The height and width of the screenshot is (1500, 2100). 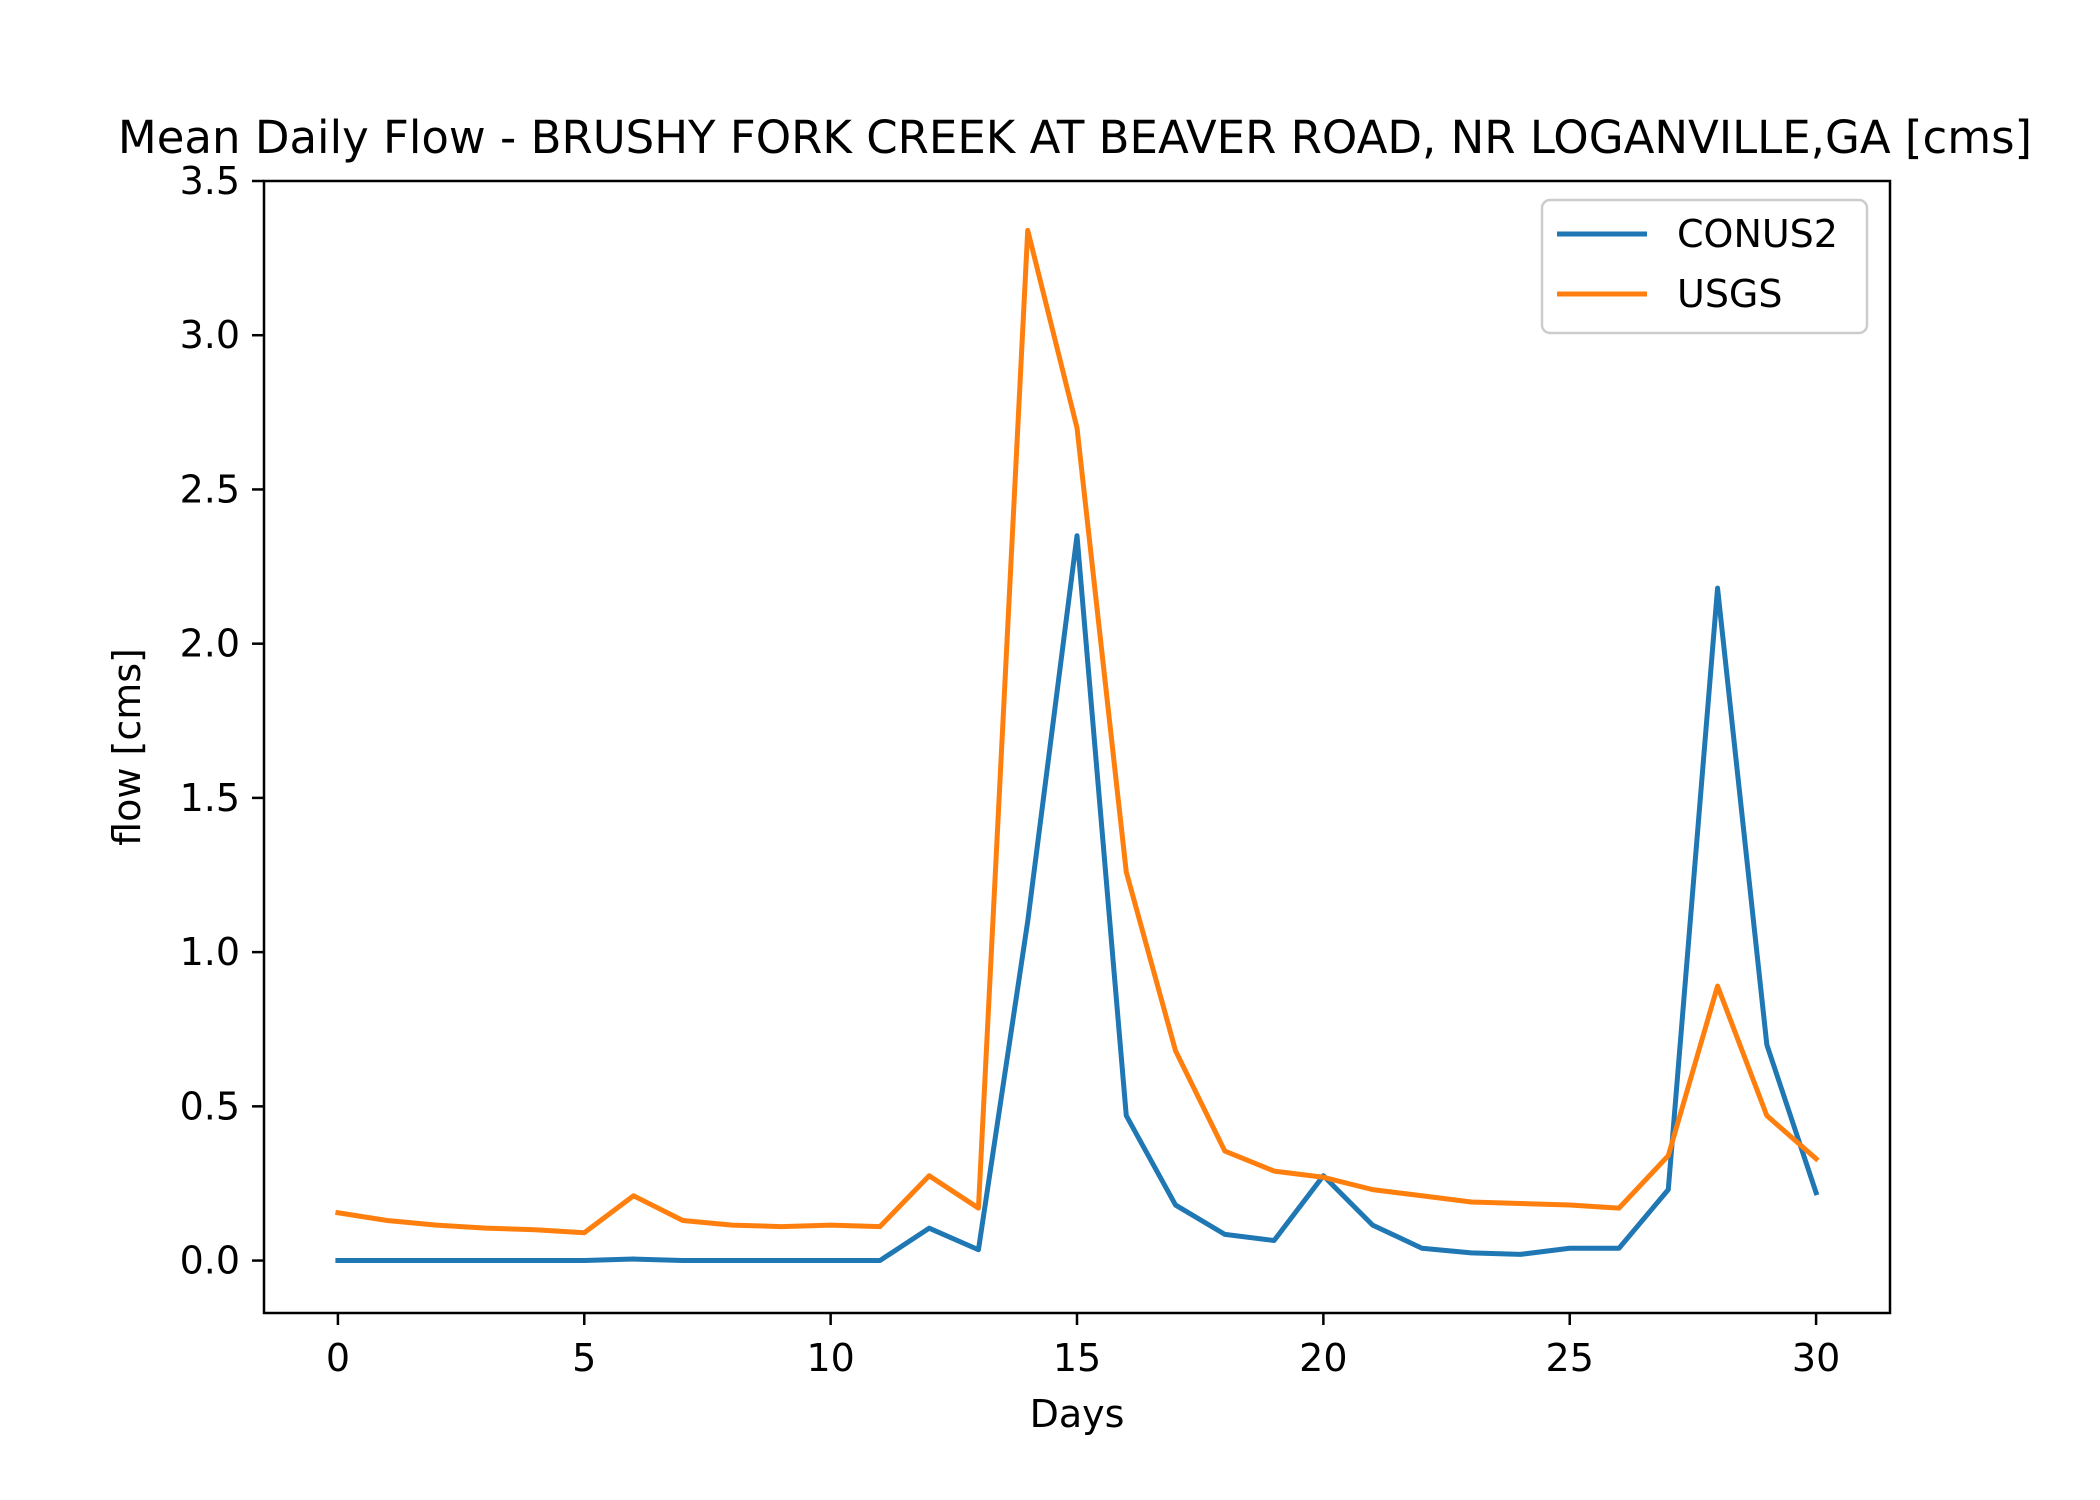 What do you see at coordinates (210, 644) in the screenshot?
I see `y-tick-label: 2.0` at bounding box center [210, 644].